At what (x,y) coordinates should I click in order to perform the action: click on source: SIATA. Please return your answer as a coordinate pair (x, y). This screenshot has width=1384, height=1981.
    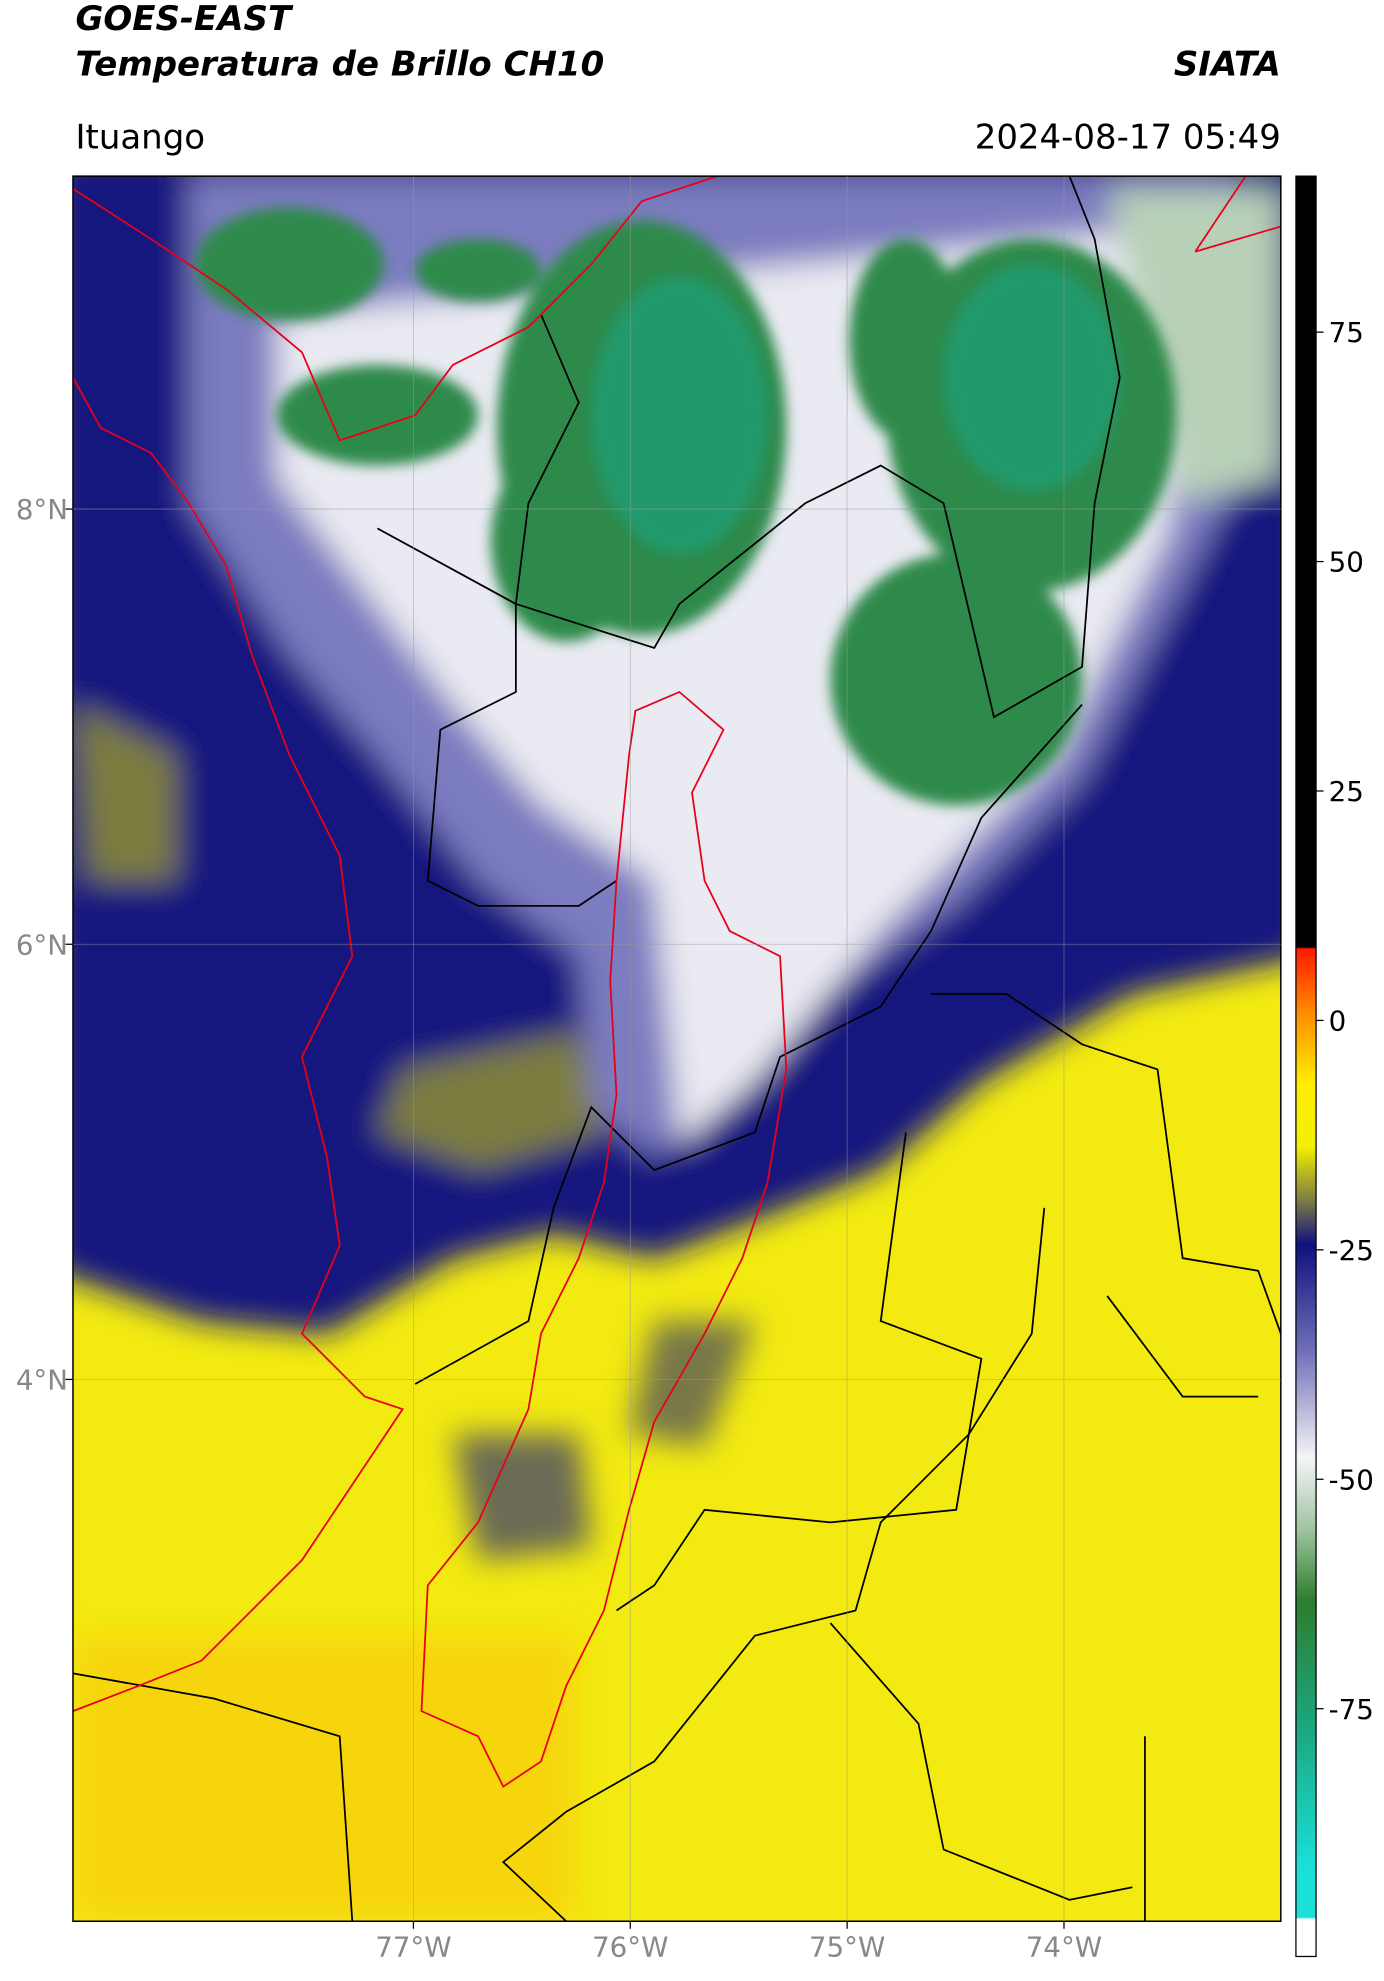
    Looking at the image, I should click on (1227, 64).